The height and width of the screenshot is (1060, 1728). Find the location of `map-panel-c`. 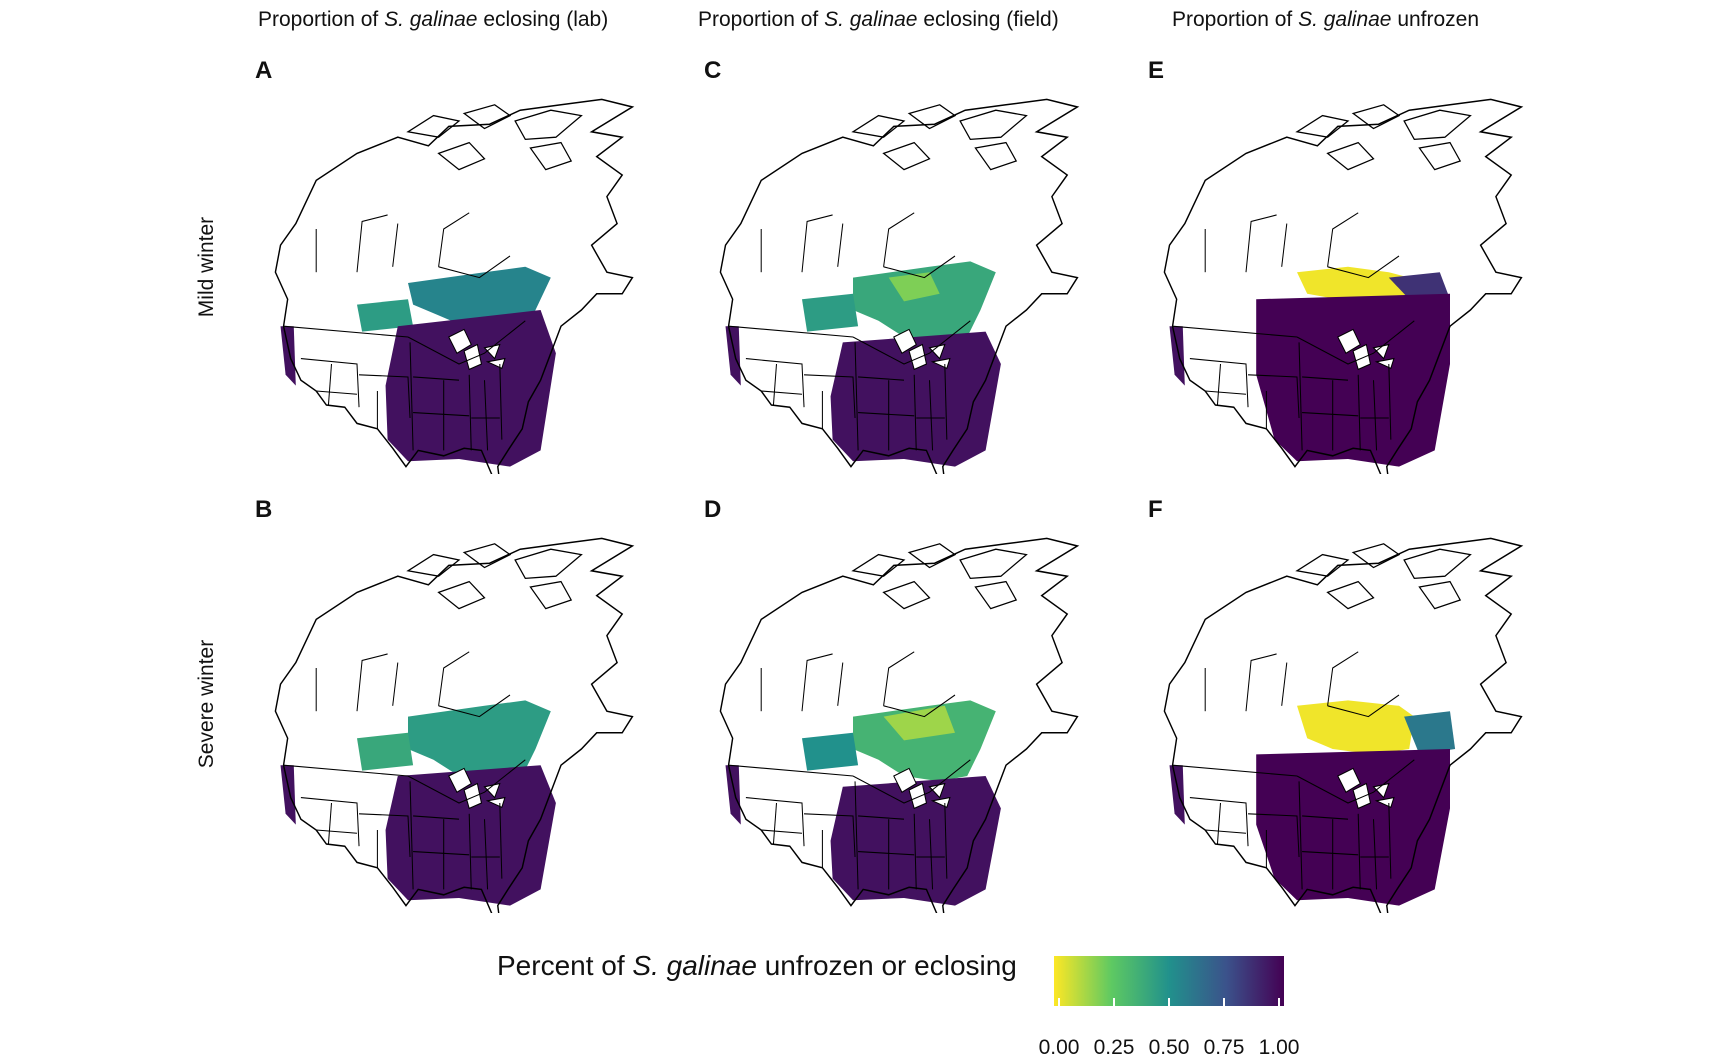

map-panel-c is located at coordinates (899, 286).